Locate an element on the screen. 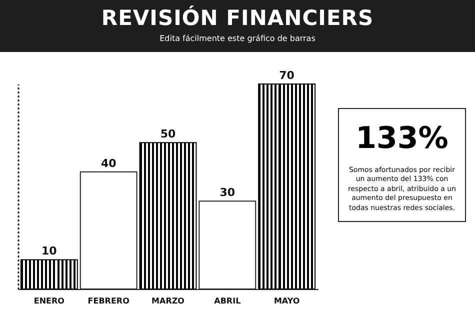 The width and height of the screenshot is (475, 335). x-tick-label: FEBRERO is located at coordinates (109, 301).